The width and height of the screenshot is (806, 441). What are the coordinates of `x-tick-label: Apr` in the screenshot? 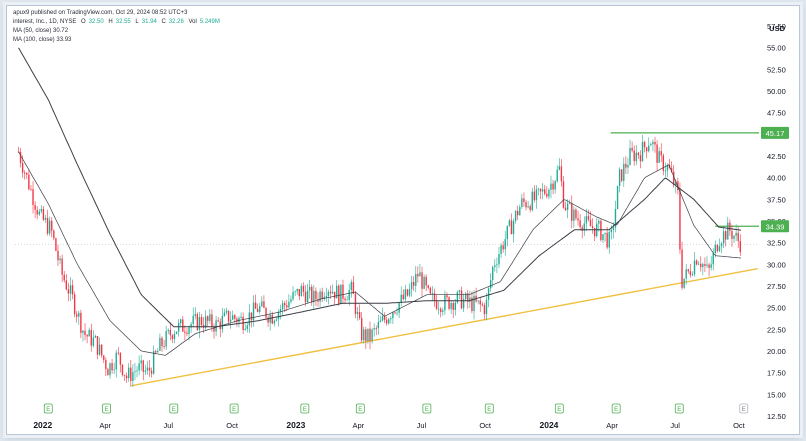 It's located at (105, 425).